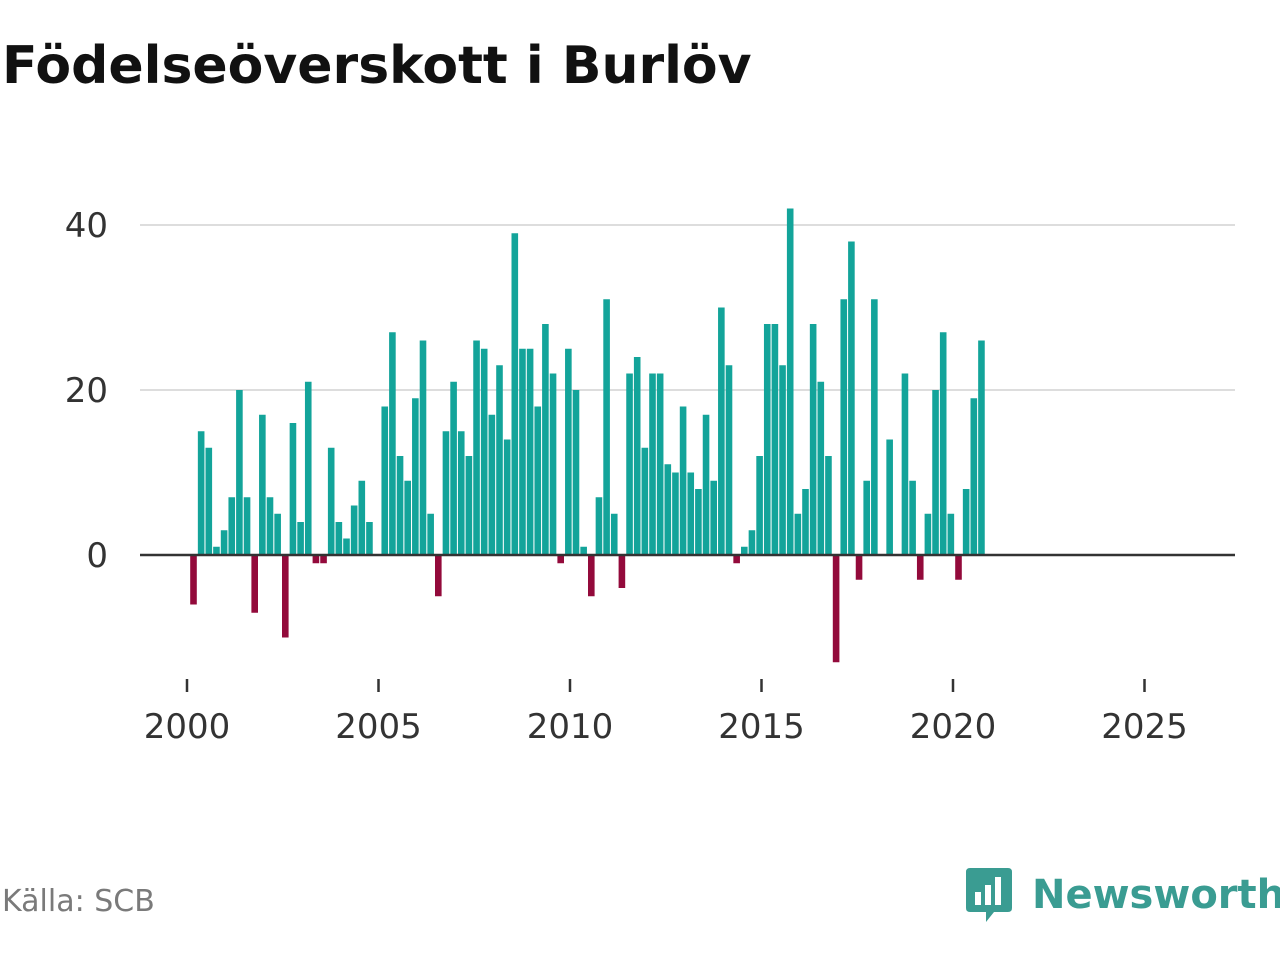 The height and width of the screenshot is (960, 1280). Describe the element at coordinates (687, 307) in the screenshot. I see `gridlines` at that location.